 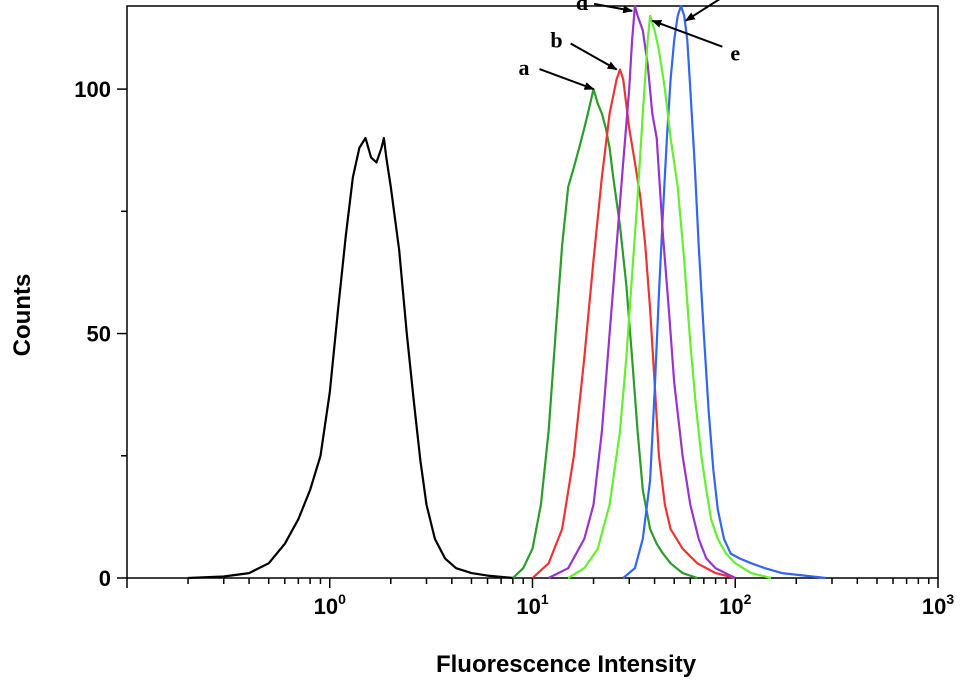 What do you see at coordinates (582, 7) in the screenshot?
I see `annotation-label-d: d` at bounding box center [582, 7].